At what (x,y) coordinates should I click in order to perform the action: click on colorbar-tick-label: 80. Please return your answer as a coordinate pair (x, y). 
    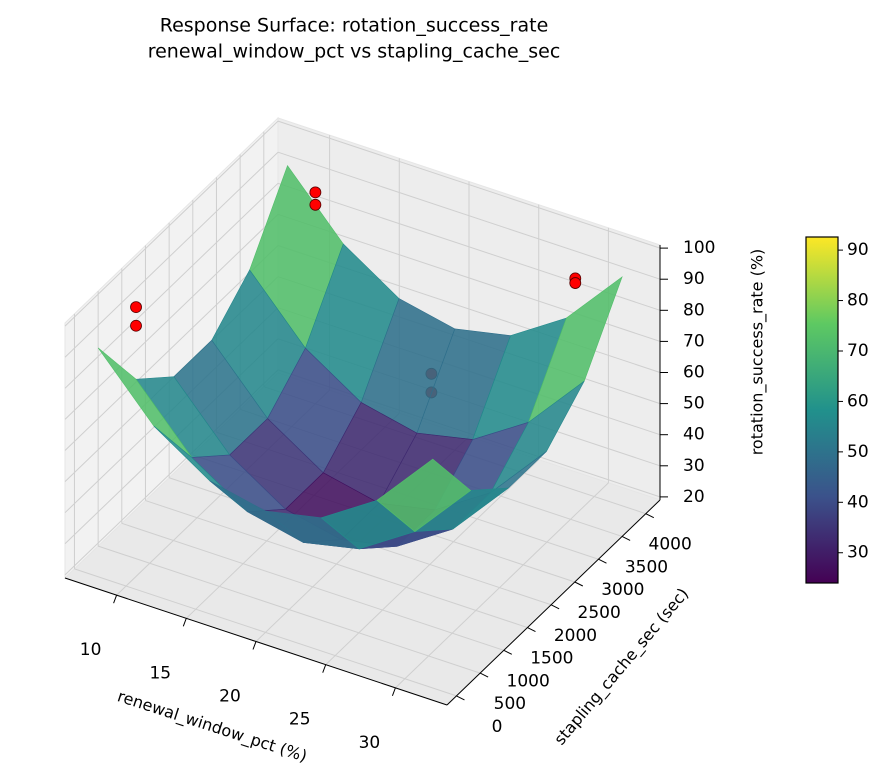
    Looking at the image, I should click on (858, 301).